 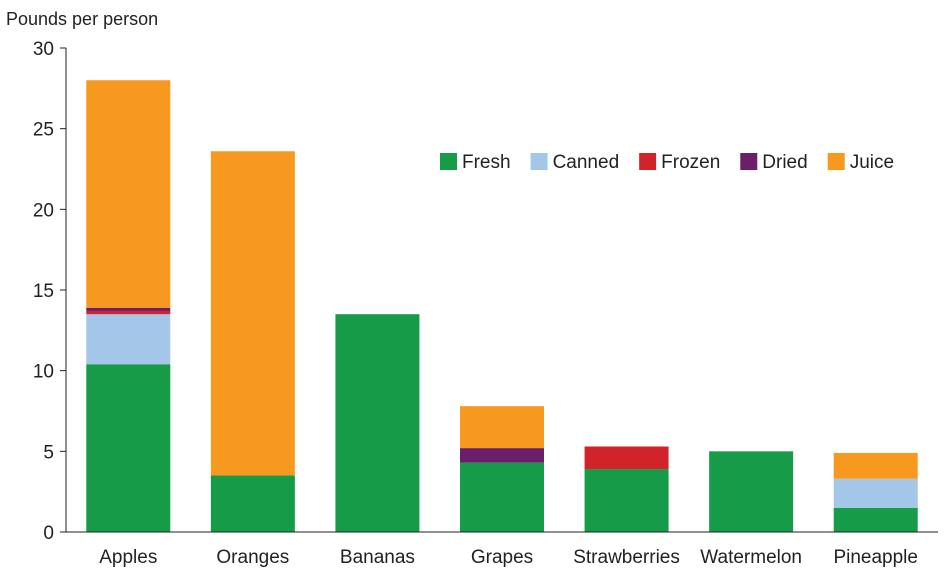 What do you see at coordinates (751, 491) in the screenshot?
I see `bar-watermelon-fresh` at bounding box center [751, 491].